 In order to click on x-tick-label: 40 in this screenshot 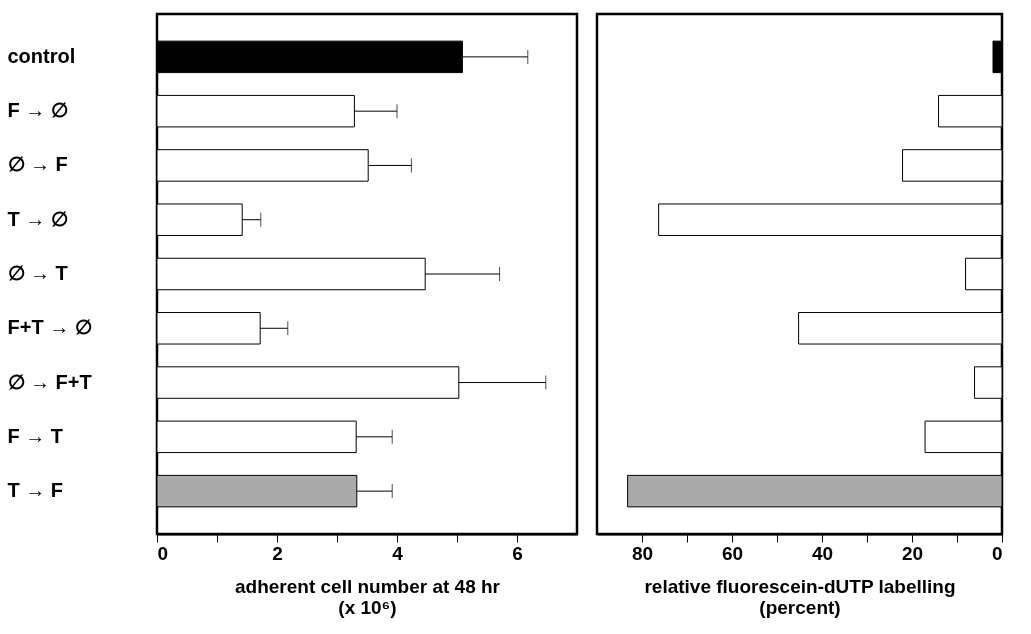, I will do `click(822, 553)`.